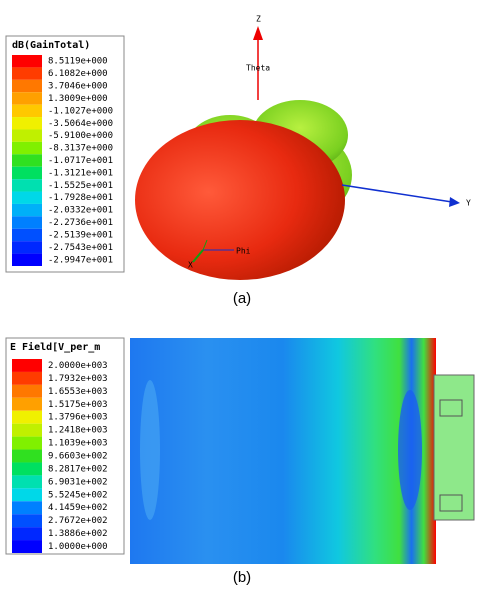  I want to click on legend-label: 1.5175e+003, so click(78, 405).